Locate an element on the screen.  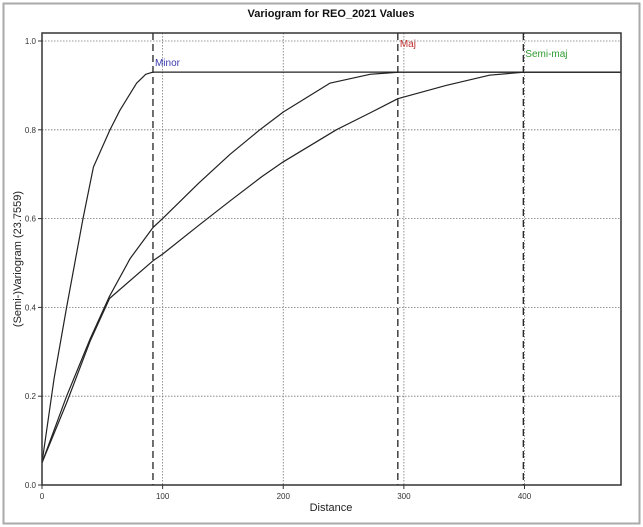
y-tick-label: 0.2 is located at coordinates (31, 396).